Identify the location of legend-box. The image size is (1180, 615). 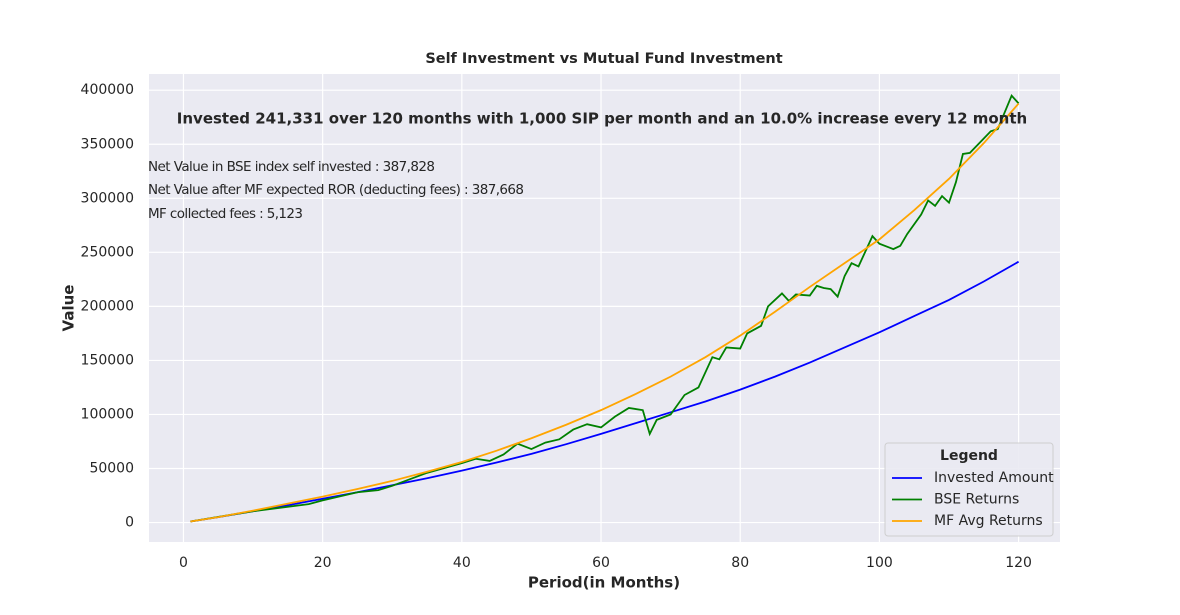
(969, 489).